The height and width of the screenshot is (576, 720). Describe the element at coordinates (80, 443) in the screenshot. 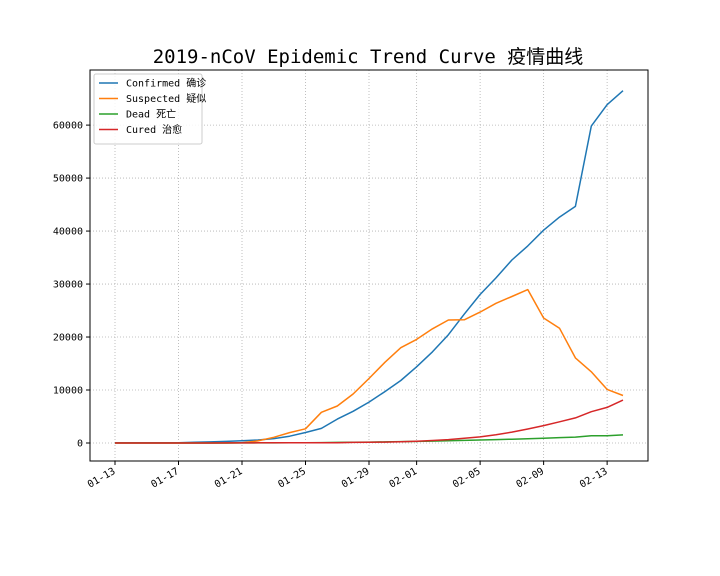

I see `y-tick-label: 0` at that location.